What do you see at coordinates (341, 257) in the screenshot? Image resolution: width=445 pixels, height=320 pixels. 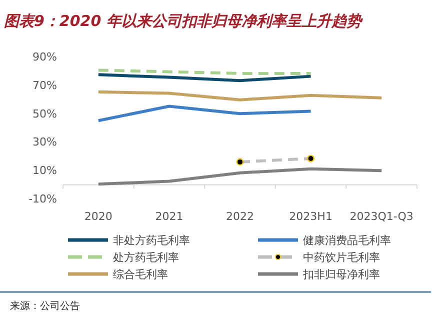 I see `legend-label: 中药饮片毛利率` at bounding box center [341, 257].